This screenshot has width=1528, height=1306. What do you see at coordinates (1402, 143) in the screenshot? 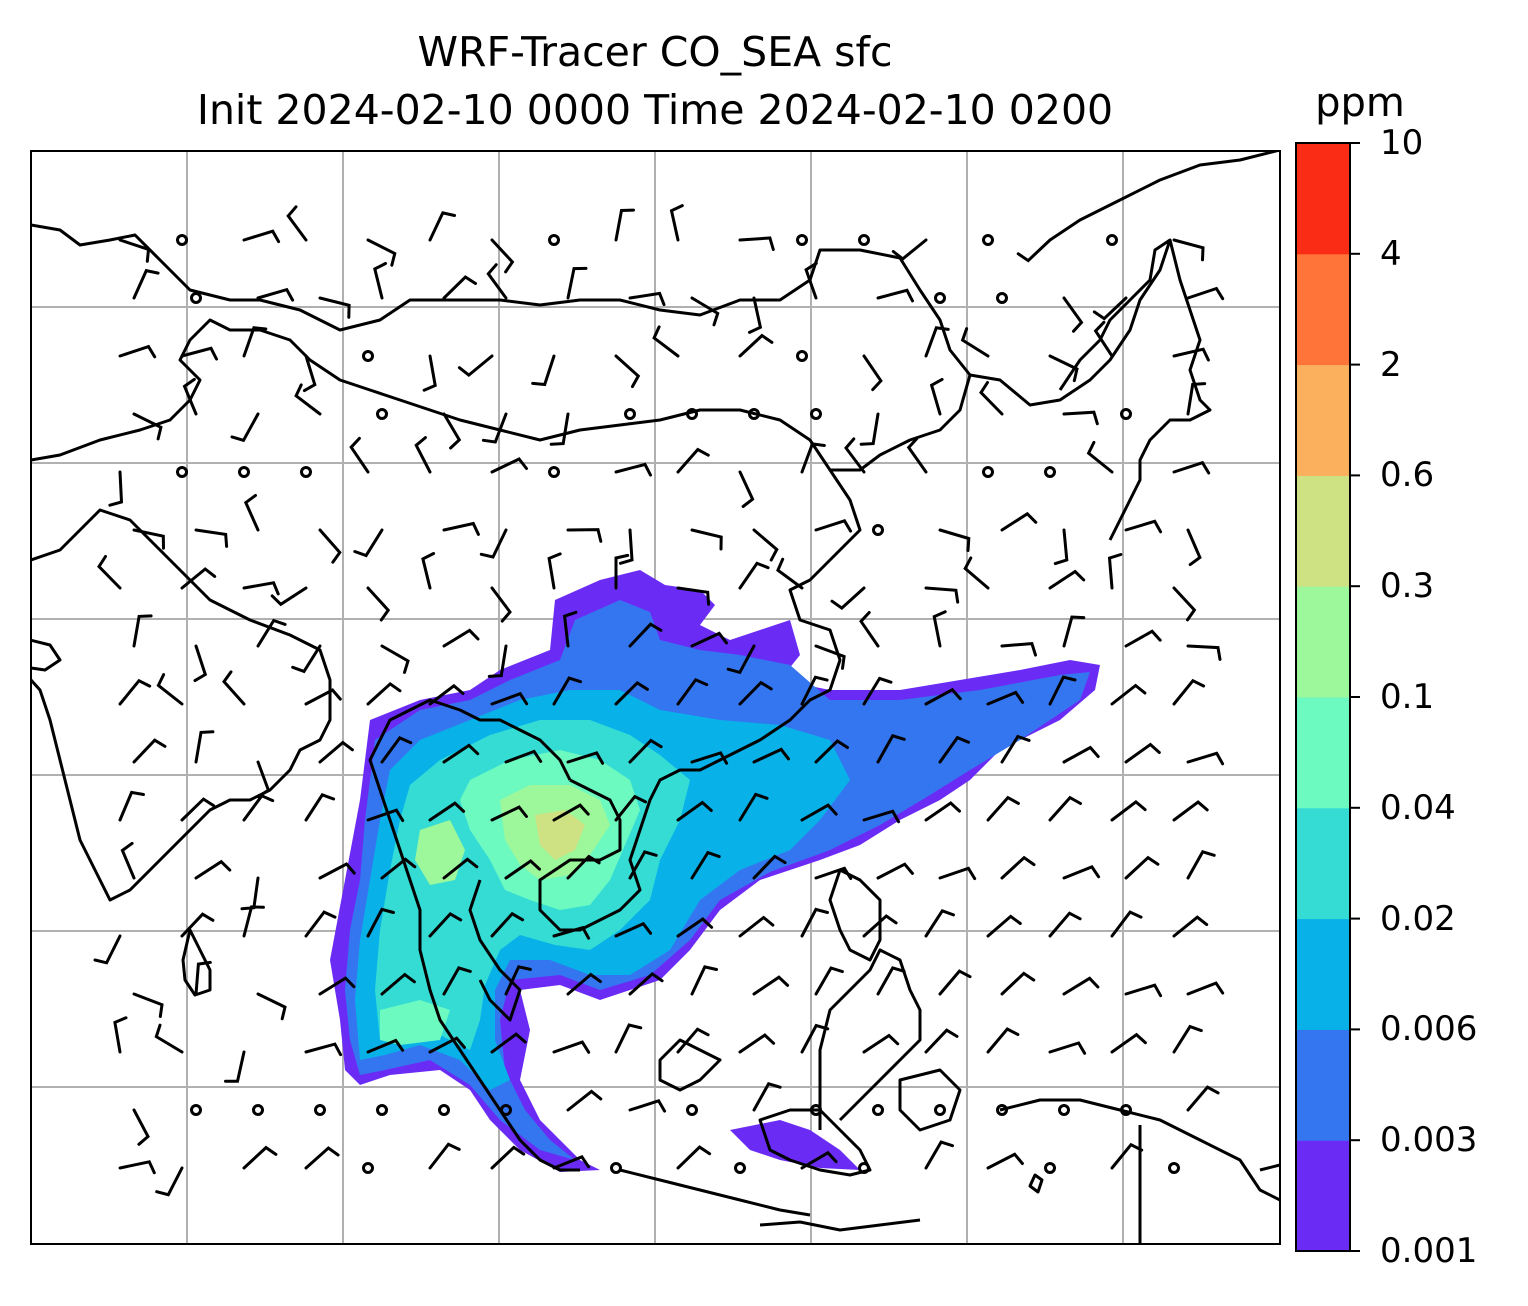
I see `colorbar-tick-label: 10` at bounding box center [1402, 143].